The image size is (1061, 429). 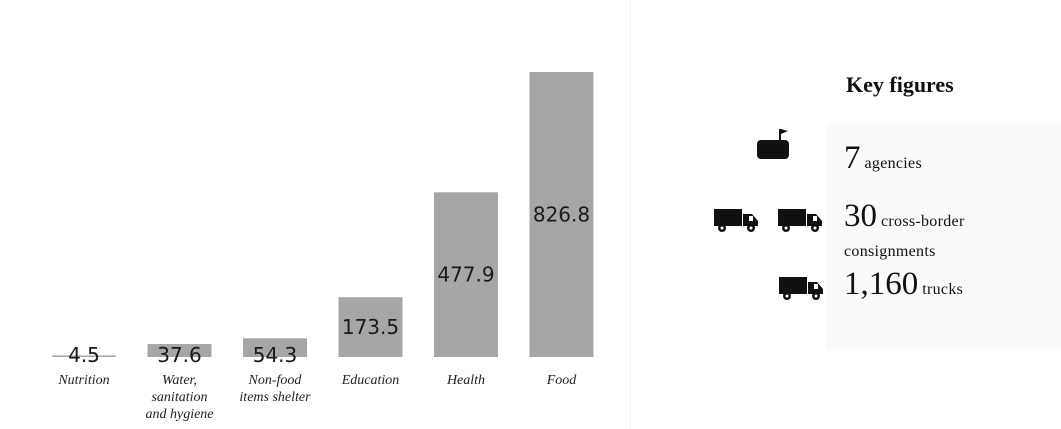 I want to click on trucks-label: trucks, so click(x=943, y=289).